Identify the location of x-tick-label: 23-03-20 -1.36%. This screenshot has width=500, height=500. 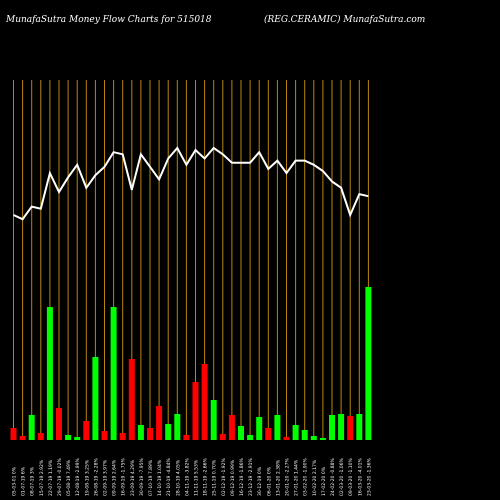
(369, 477).